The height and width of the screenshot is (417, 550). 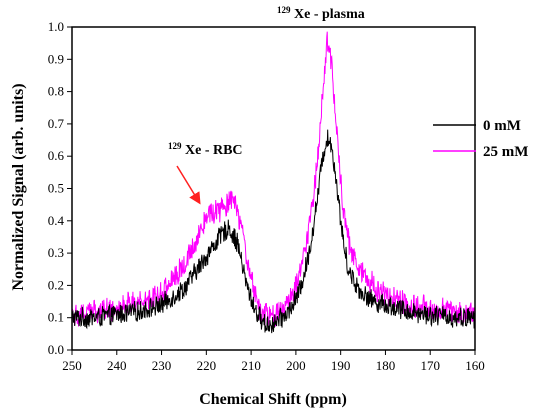 I want to click on legend-label-25-mM: 25 mM, so click(x=505, y=152).